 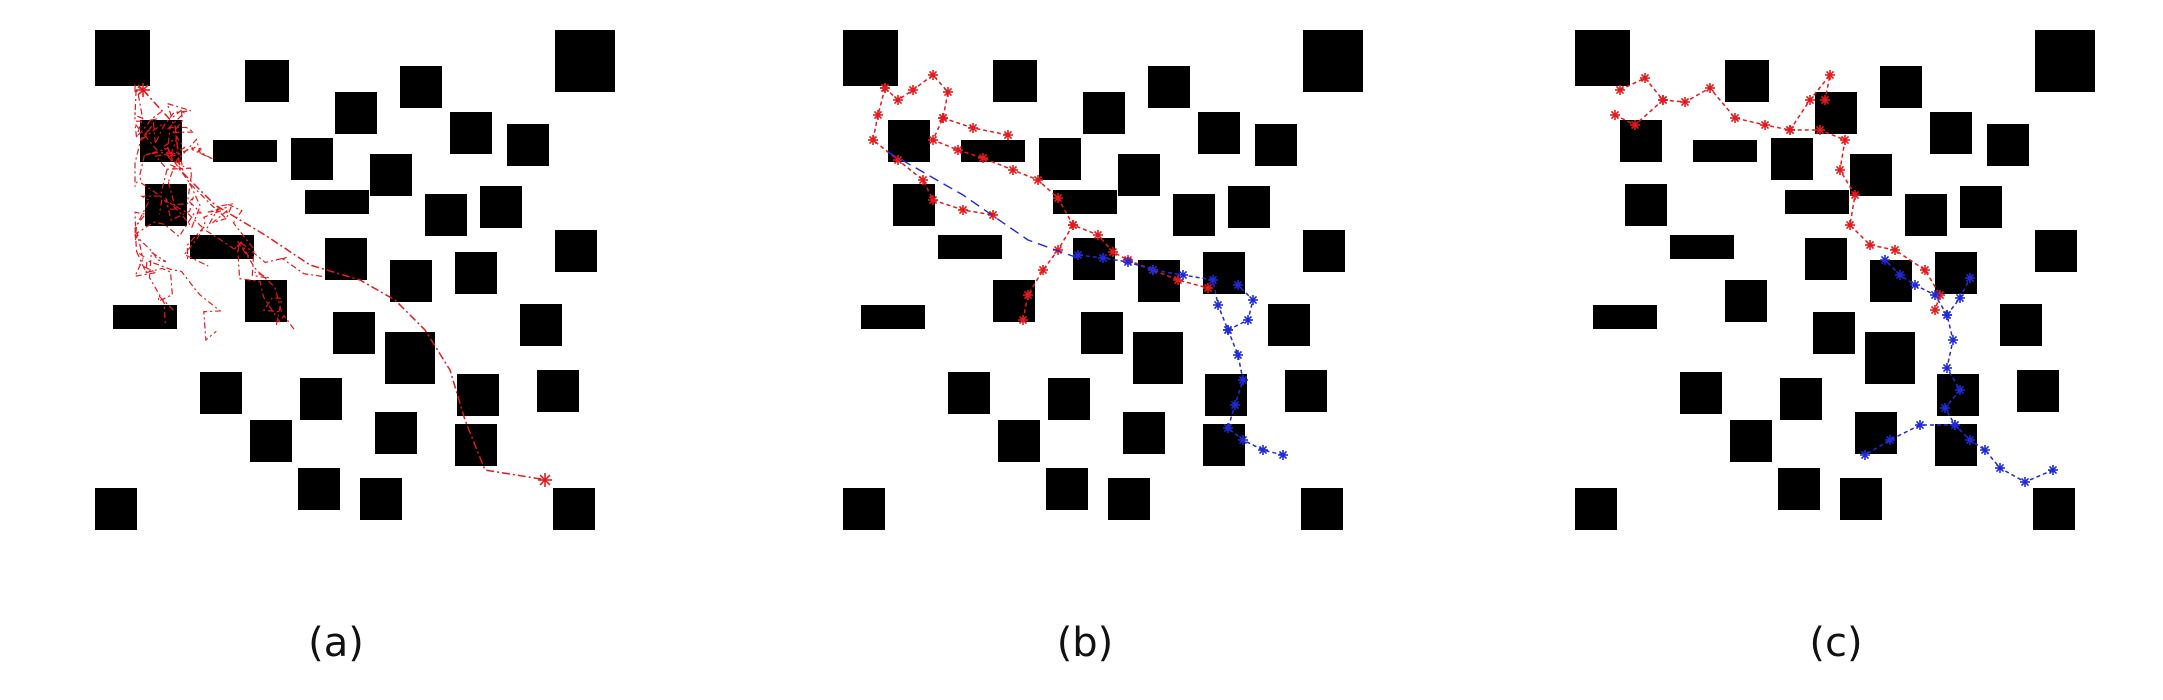 What do you see at coordinates (1780, 194) in the screenshot?
I see `start-tree` at bounding box center [1780, 194].